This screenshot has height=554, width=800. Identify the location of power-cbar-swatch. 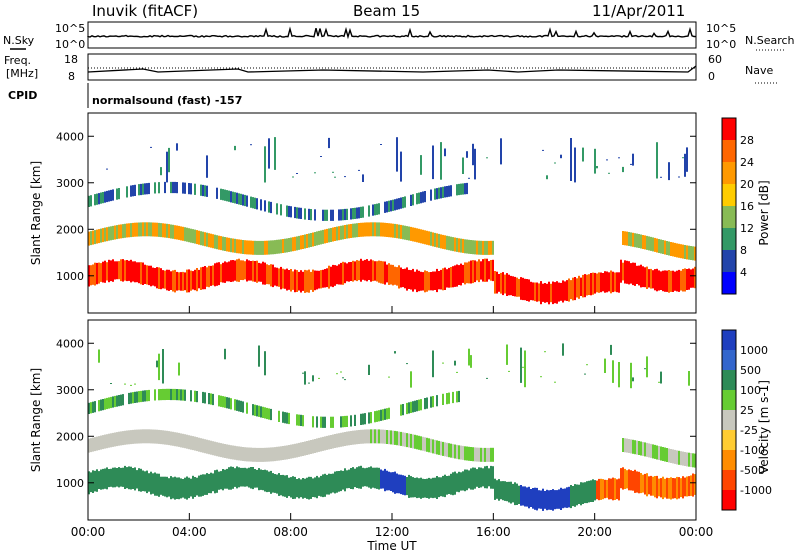
(729, 173).